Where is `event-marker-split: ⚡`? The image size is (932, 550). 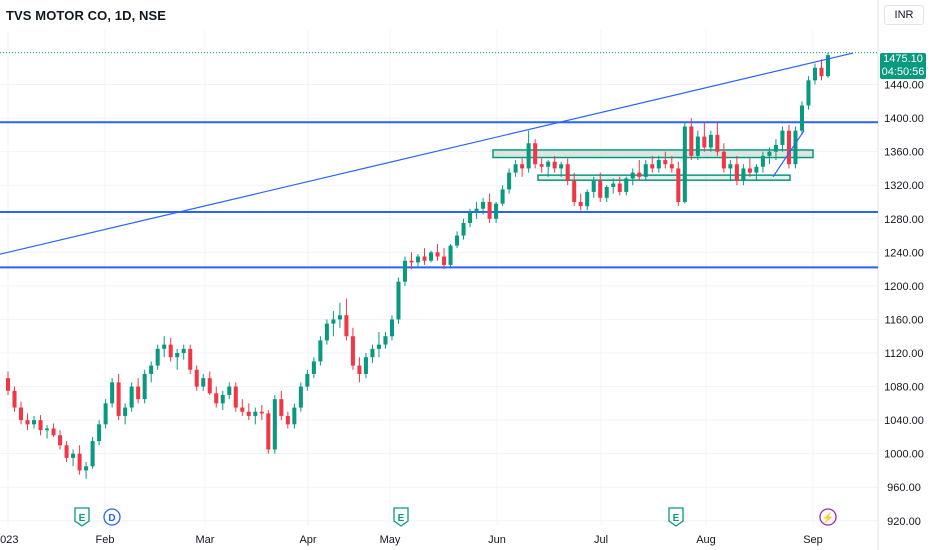
event-marker-split: ⚡ is located at coordinates (828, 517).